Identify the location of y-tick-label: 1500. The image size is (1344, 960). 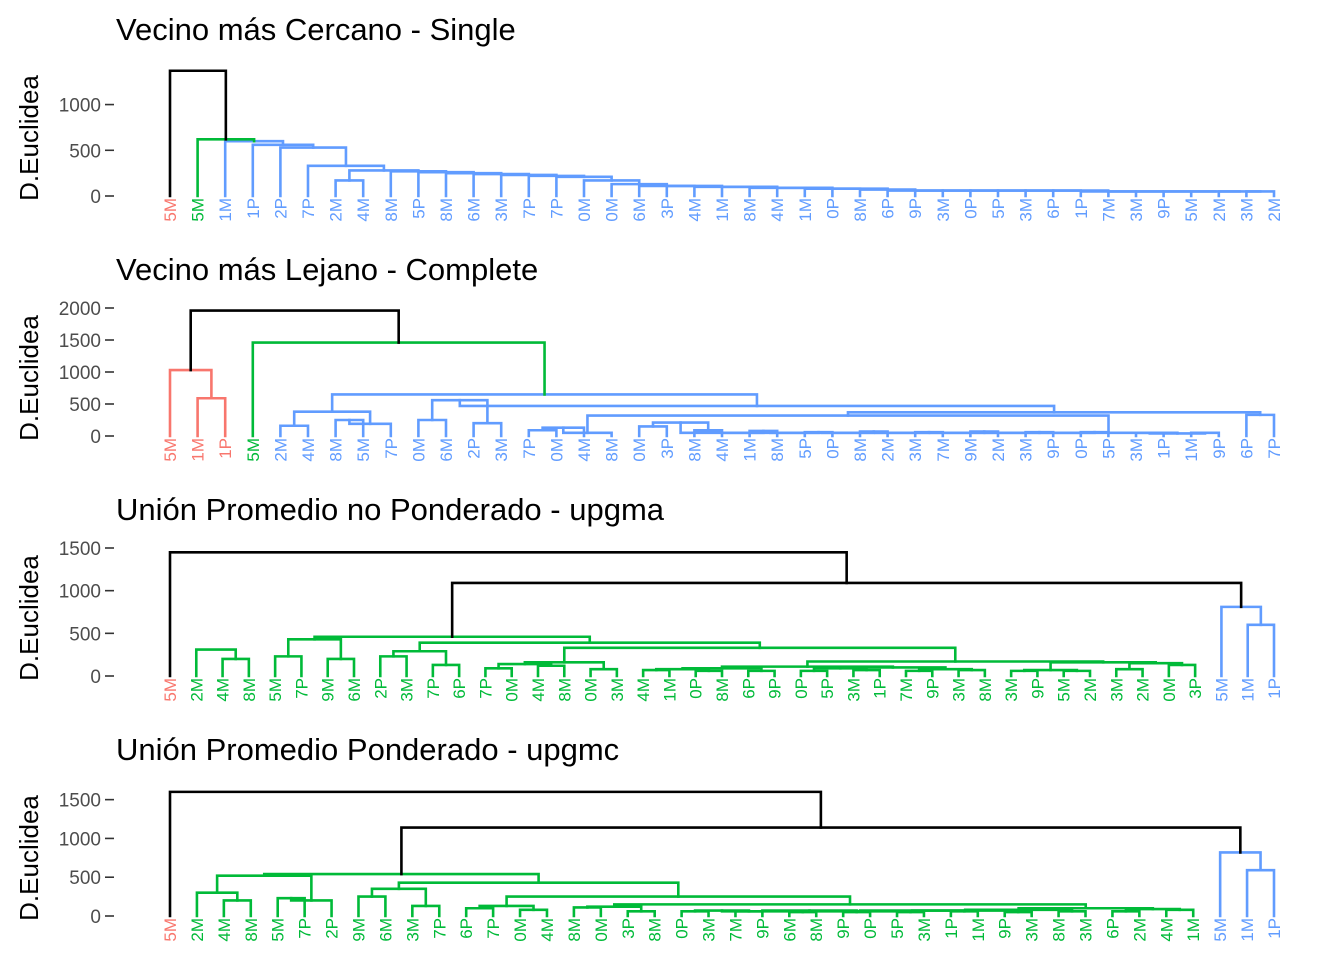
(80, 549).